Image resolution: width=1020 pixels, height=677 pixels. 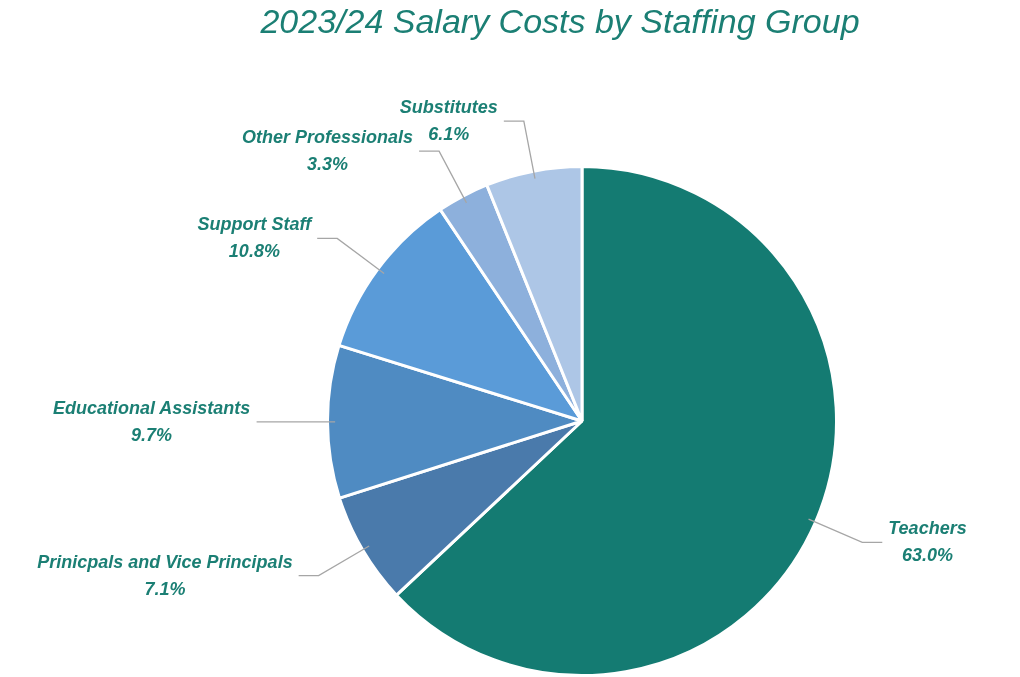 What do you see at coordinates (255, 224) in the screenshot?
I see `slice-label: Support Staff` at bounding box center [255, 224].